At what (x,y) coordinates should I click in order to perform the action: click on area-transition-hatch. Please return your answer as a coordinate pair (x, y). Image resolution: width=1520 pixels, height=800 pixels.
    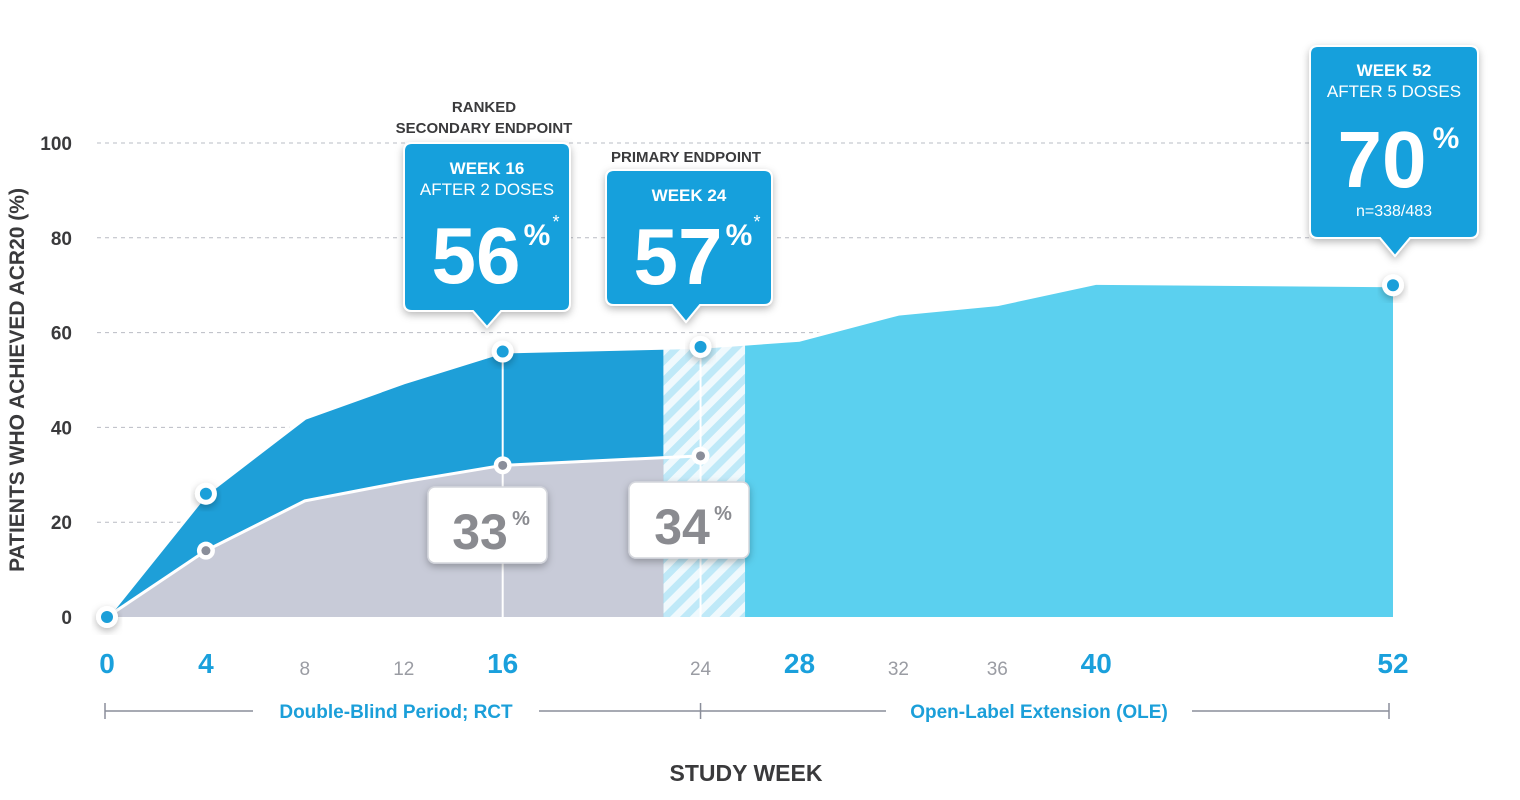
    Looking at the image, I should click on (704, 480).